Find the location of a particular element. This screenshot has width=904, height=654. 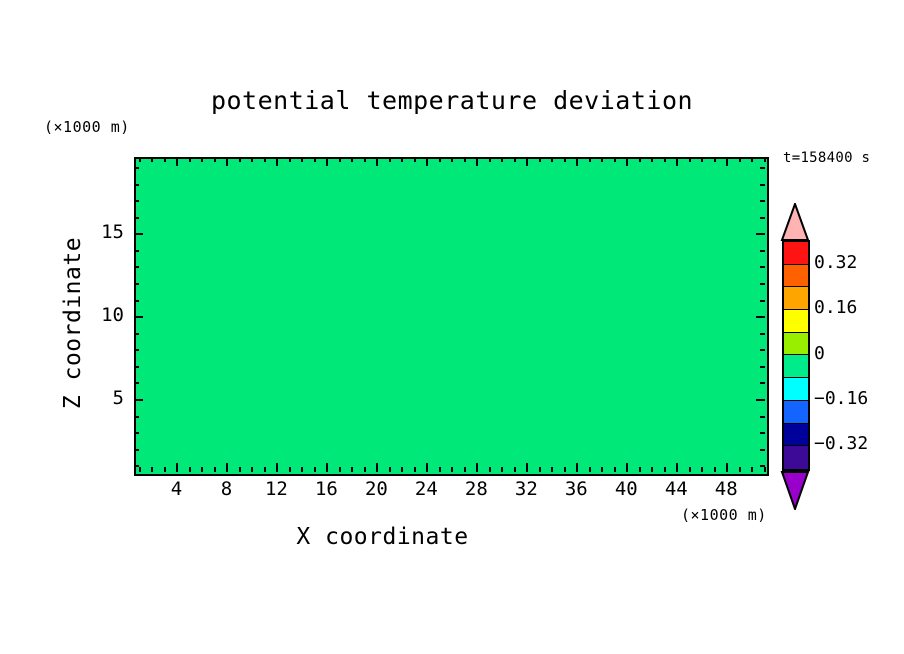

x-tick-label: 32 is located at coordinates (526, 489).